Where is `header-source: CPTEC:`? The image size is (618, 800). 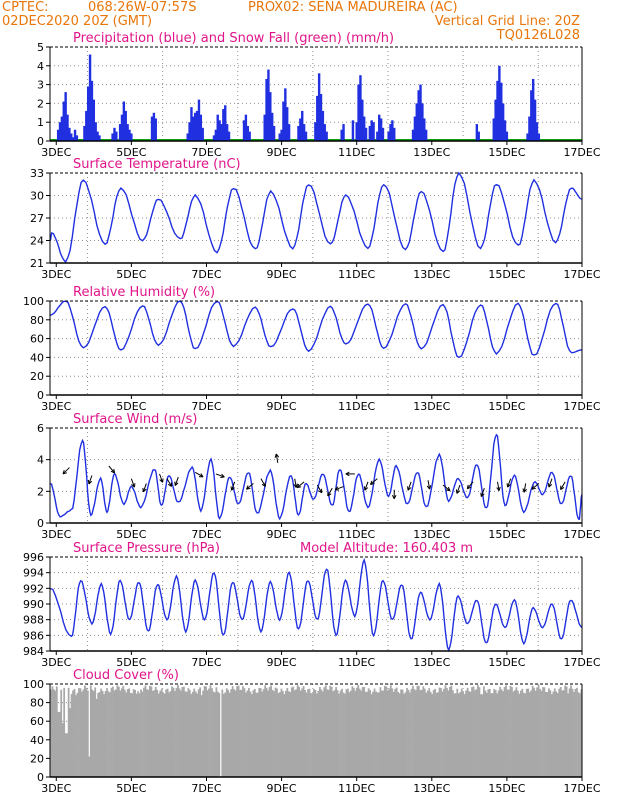 header-source: CPTEC: is located at coordinates (25, 7).